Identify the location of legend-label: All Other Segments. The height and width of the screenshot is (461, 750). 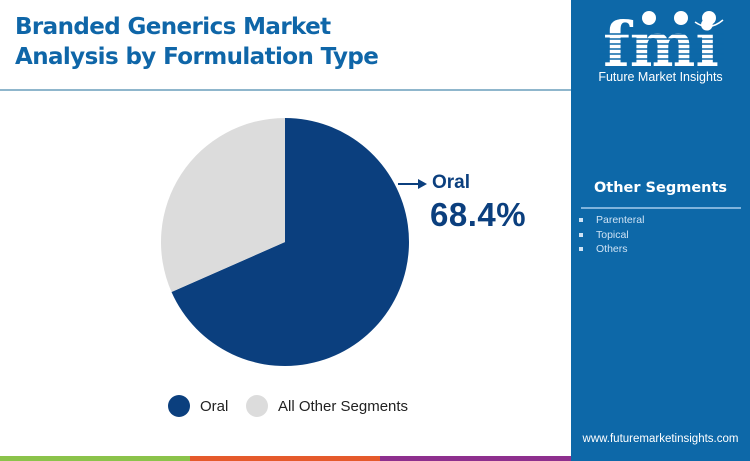
(343, 406).